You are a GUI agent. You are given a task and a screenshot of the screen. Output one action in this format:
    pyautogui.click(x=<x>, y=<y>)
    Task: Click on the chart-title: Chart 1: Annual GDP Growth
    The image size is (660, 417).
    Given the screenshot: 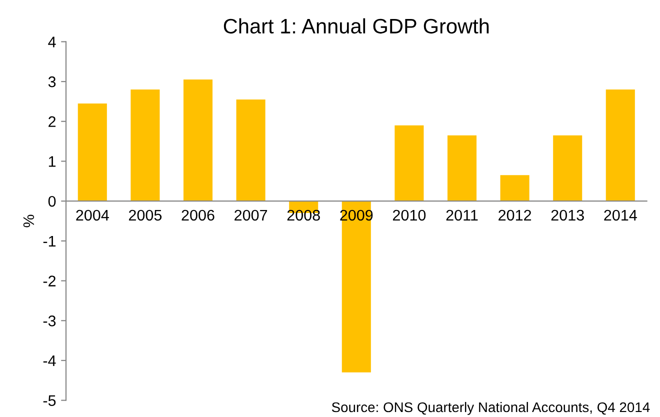 What is the action you would take?
    pyautogui.click(x=356, y=26)
    